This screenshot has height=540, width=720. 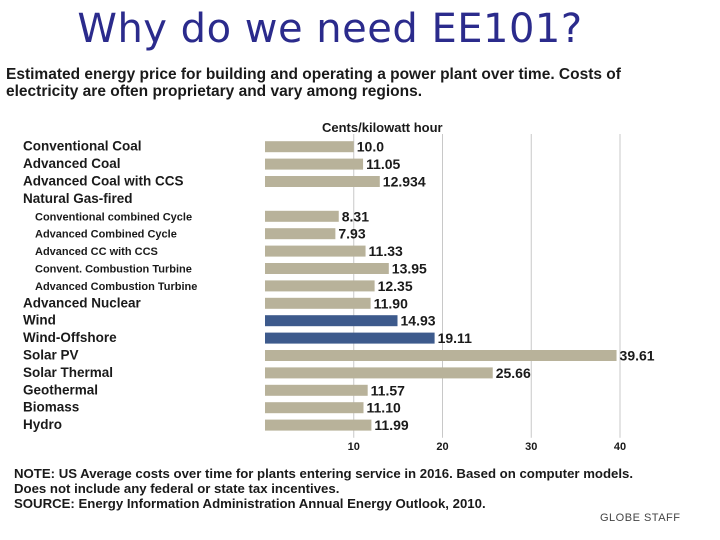 I want to click on category-label: Solar PV, so click(x=51, y=355).